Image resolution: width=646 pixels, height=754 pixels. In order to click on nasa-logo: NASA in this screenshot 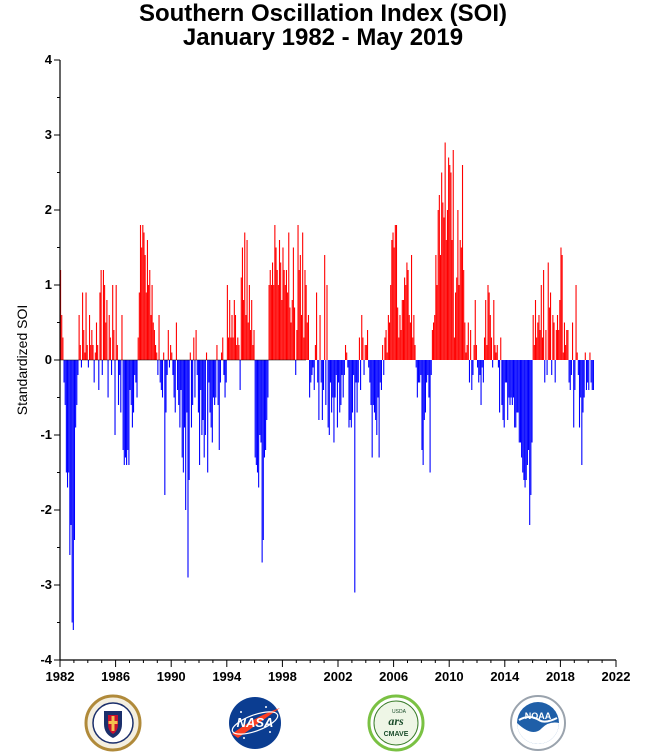, I will do `click(255, 723)`.